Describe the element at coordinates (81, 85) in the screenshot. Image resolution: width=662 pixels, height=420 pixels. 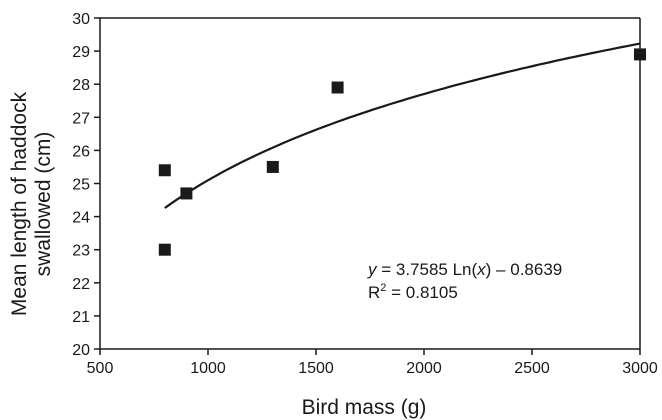
I see `y-tick-label: 28` at that location.